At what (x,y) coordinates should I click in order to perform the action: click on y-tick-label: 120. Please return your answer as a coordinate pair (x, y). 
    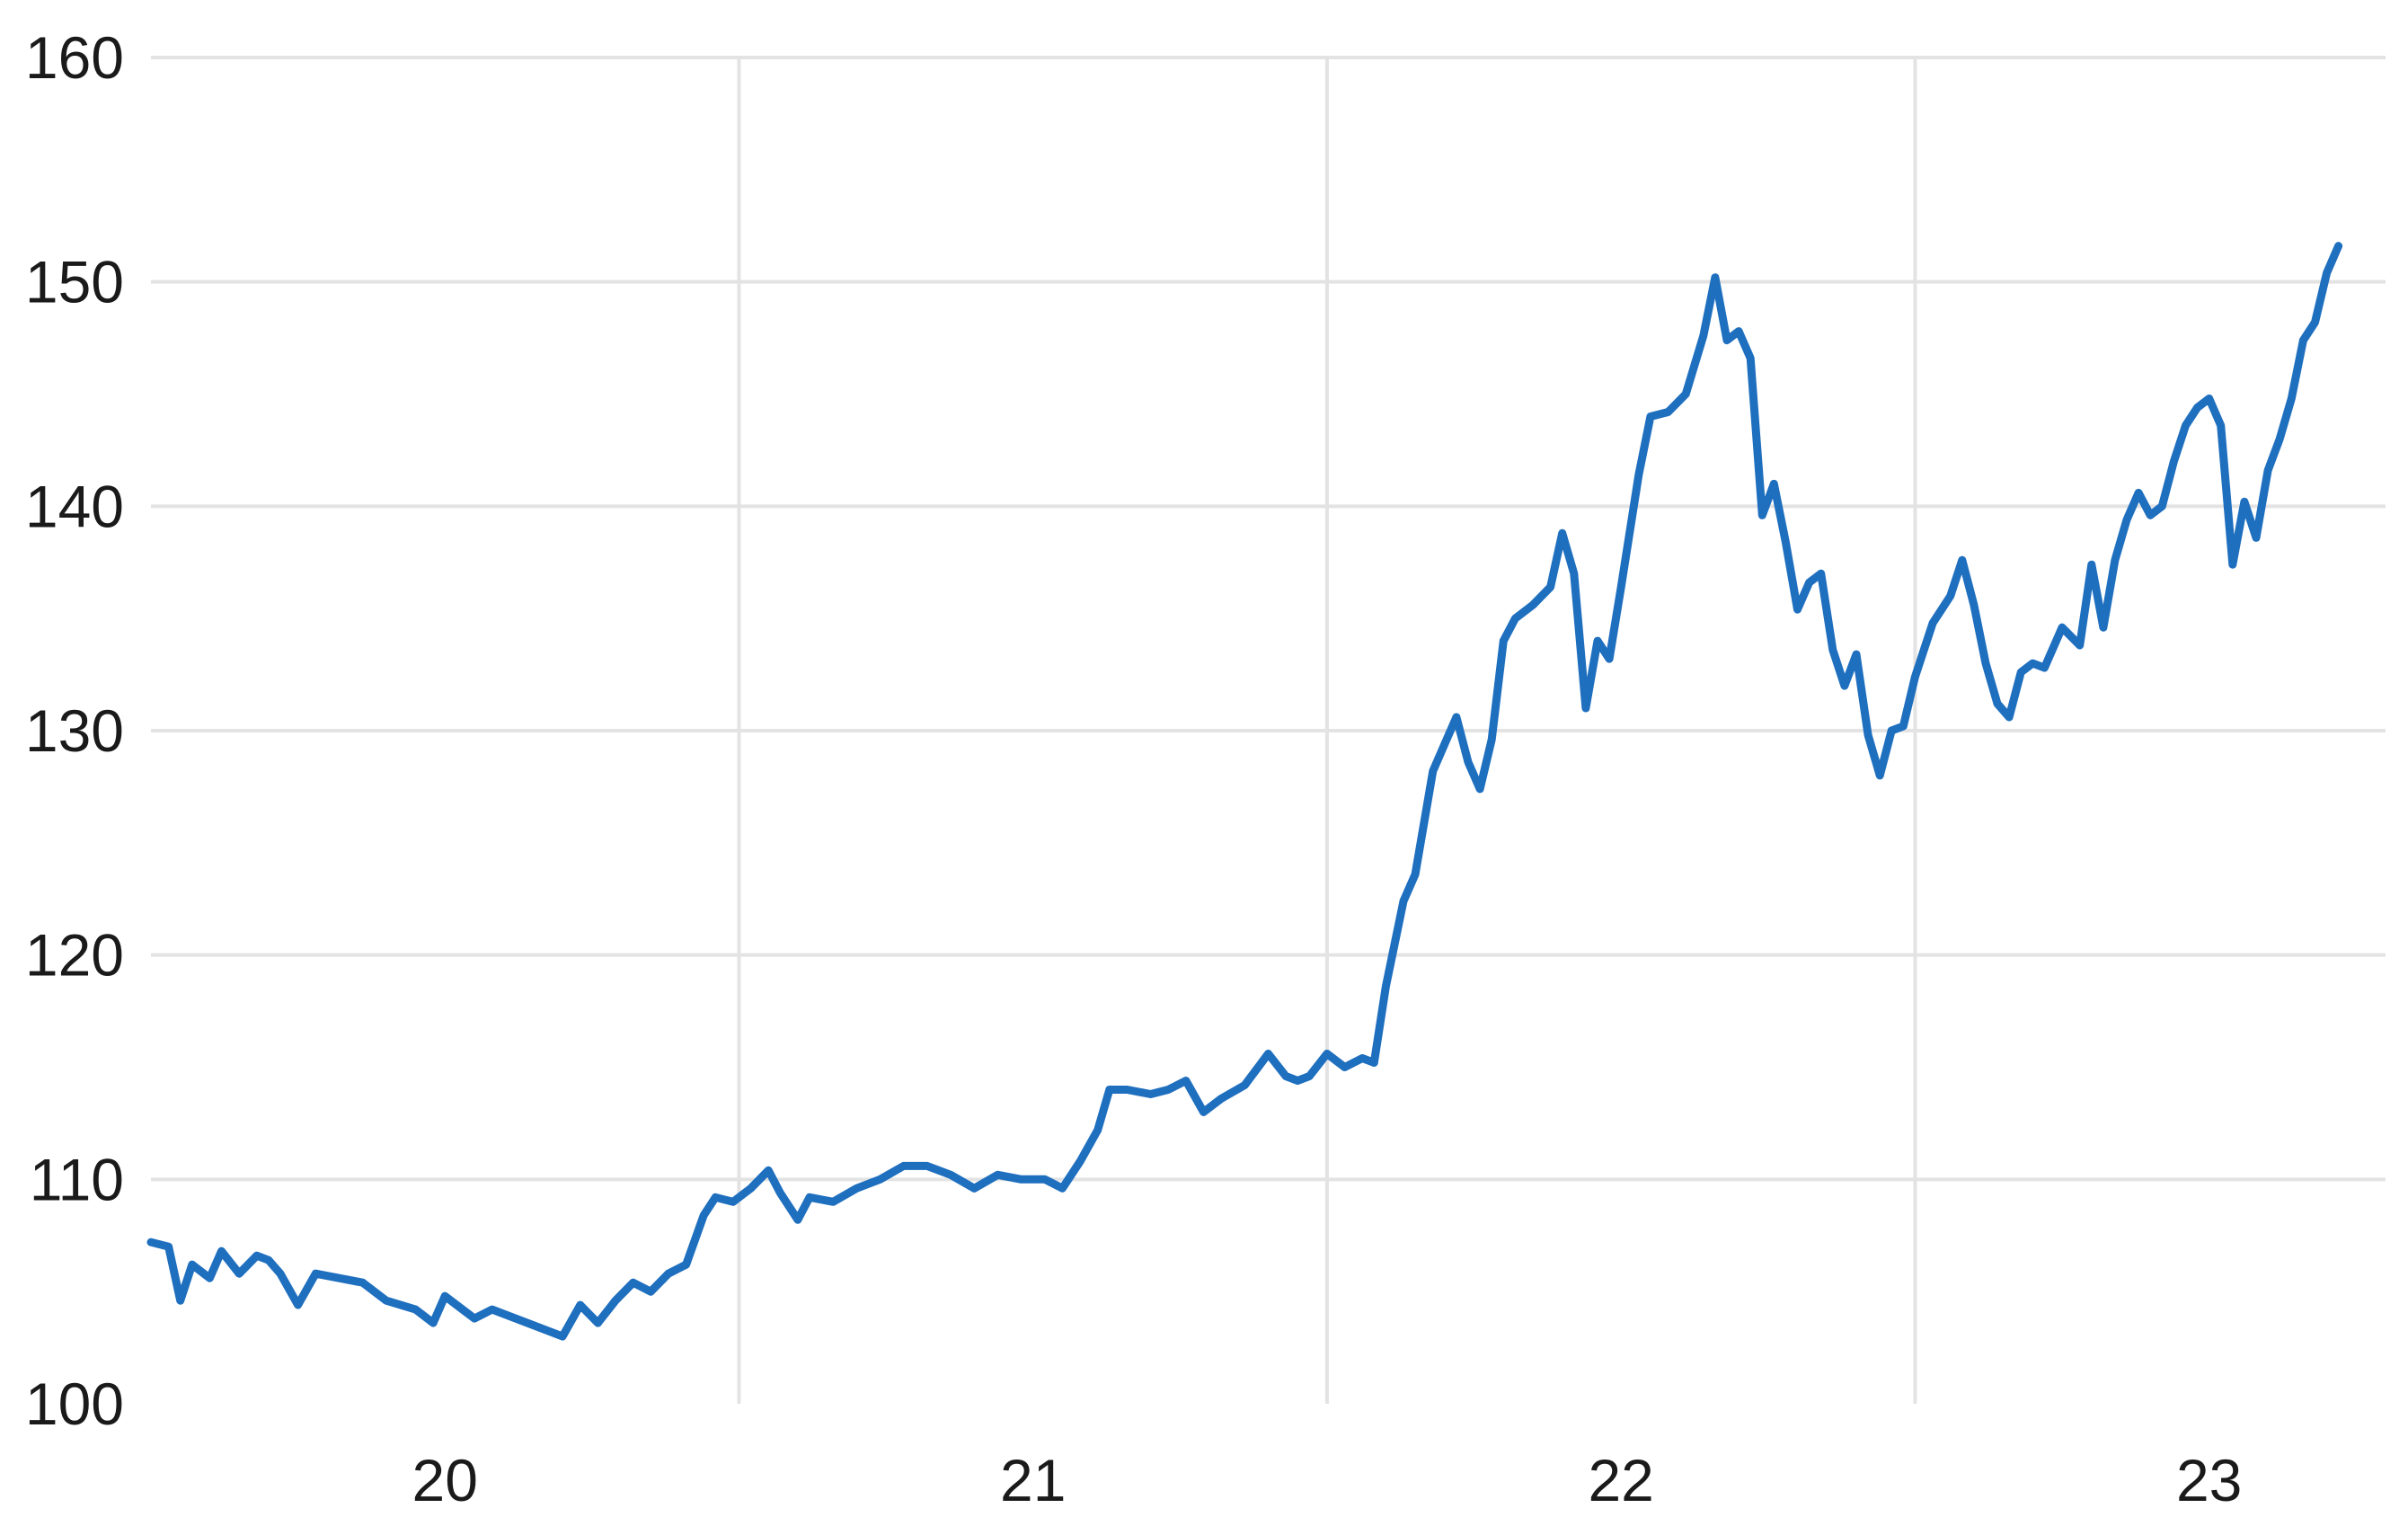
    Looking at the image, I should click on (74, 956).